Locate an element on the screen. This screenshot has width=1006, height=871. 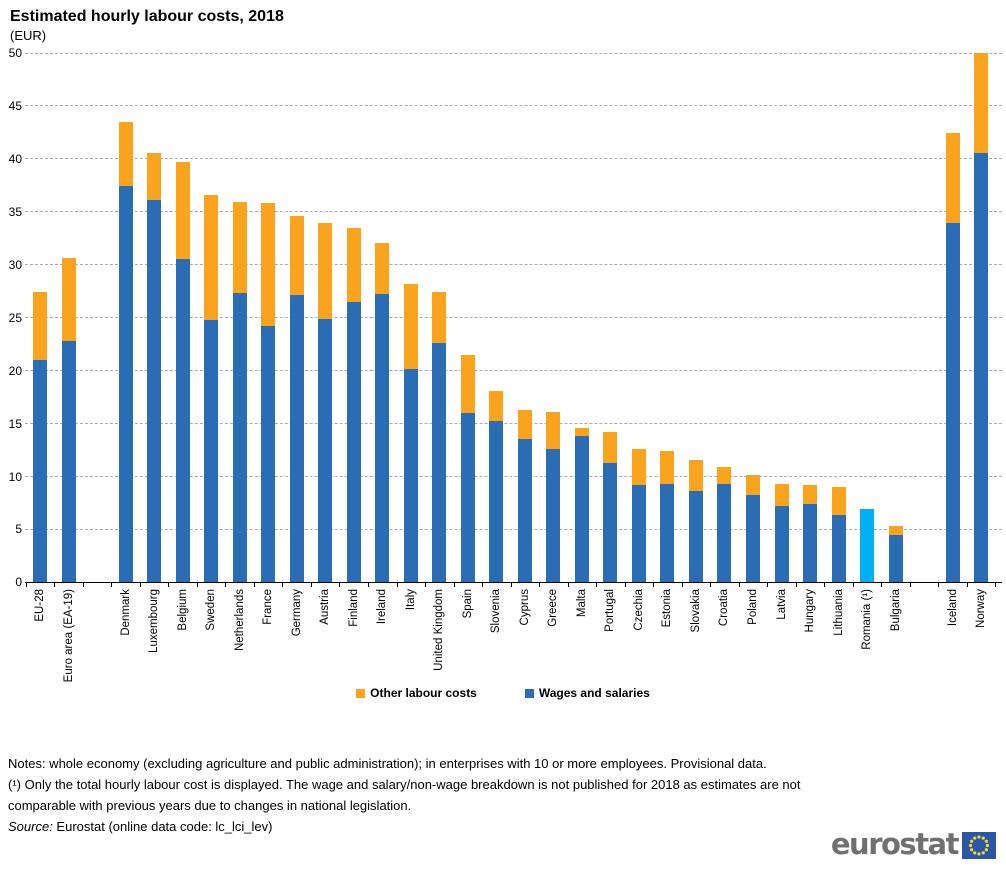
bar-slovenia-wages is located at coordinates (496, 502).